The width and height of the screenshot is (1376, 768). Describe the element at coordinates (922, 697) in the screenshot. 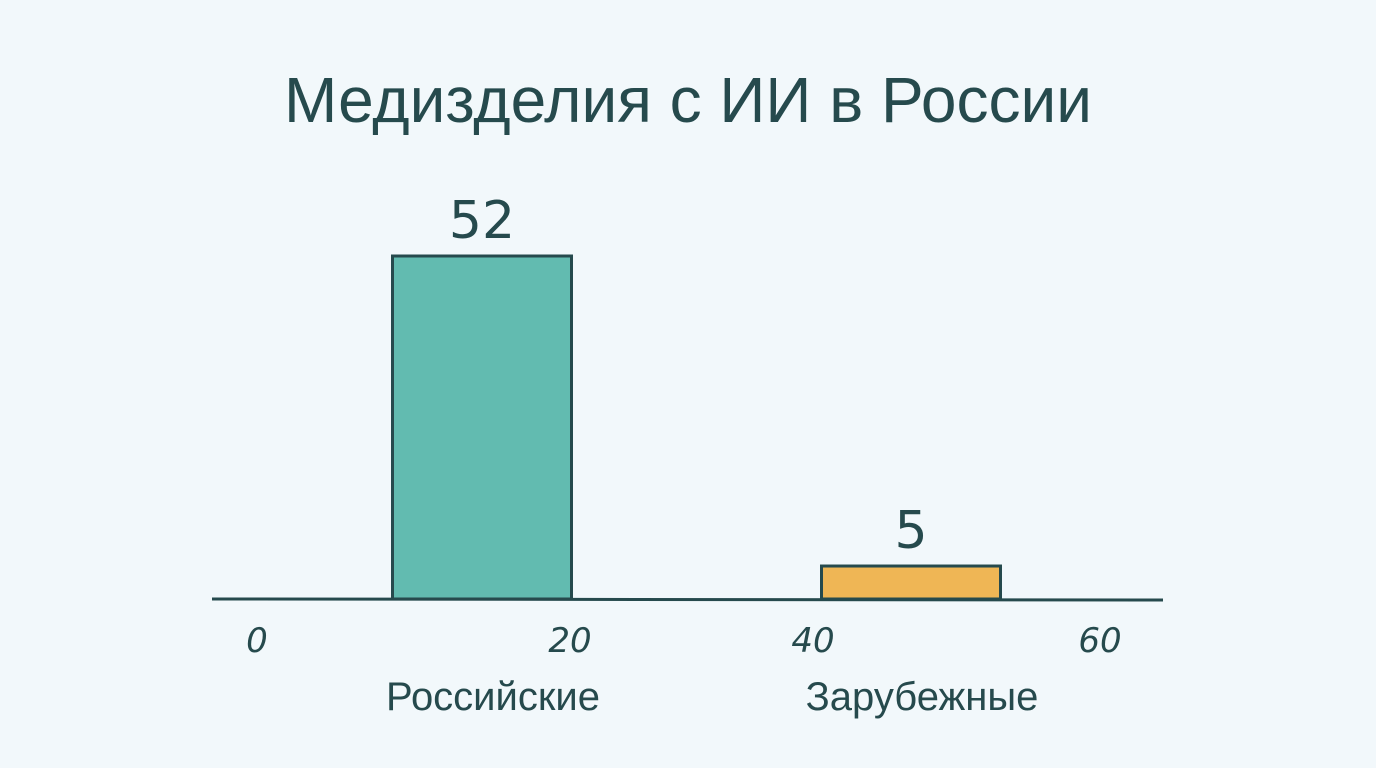

I see `category-label: Зарубежные` at that location.